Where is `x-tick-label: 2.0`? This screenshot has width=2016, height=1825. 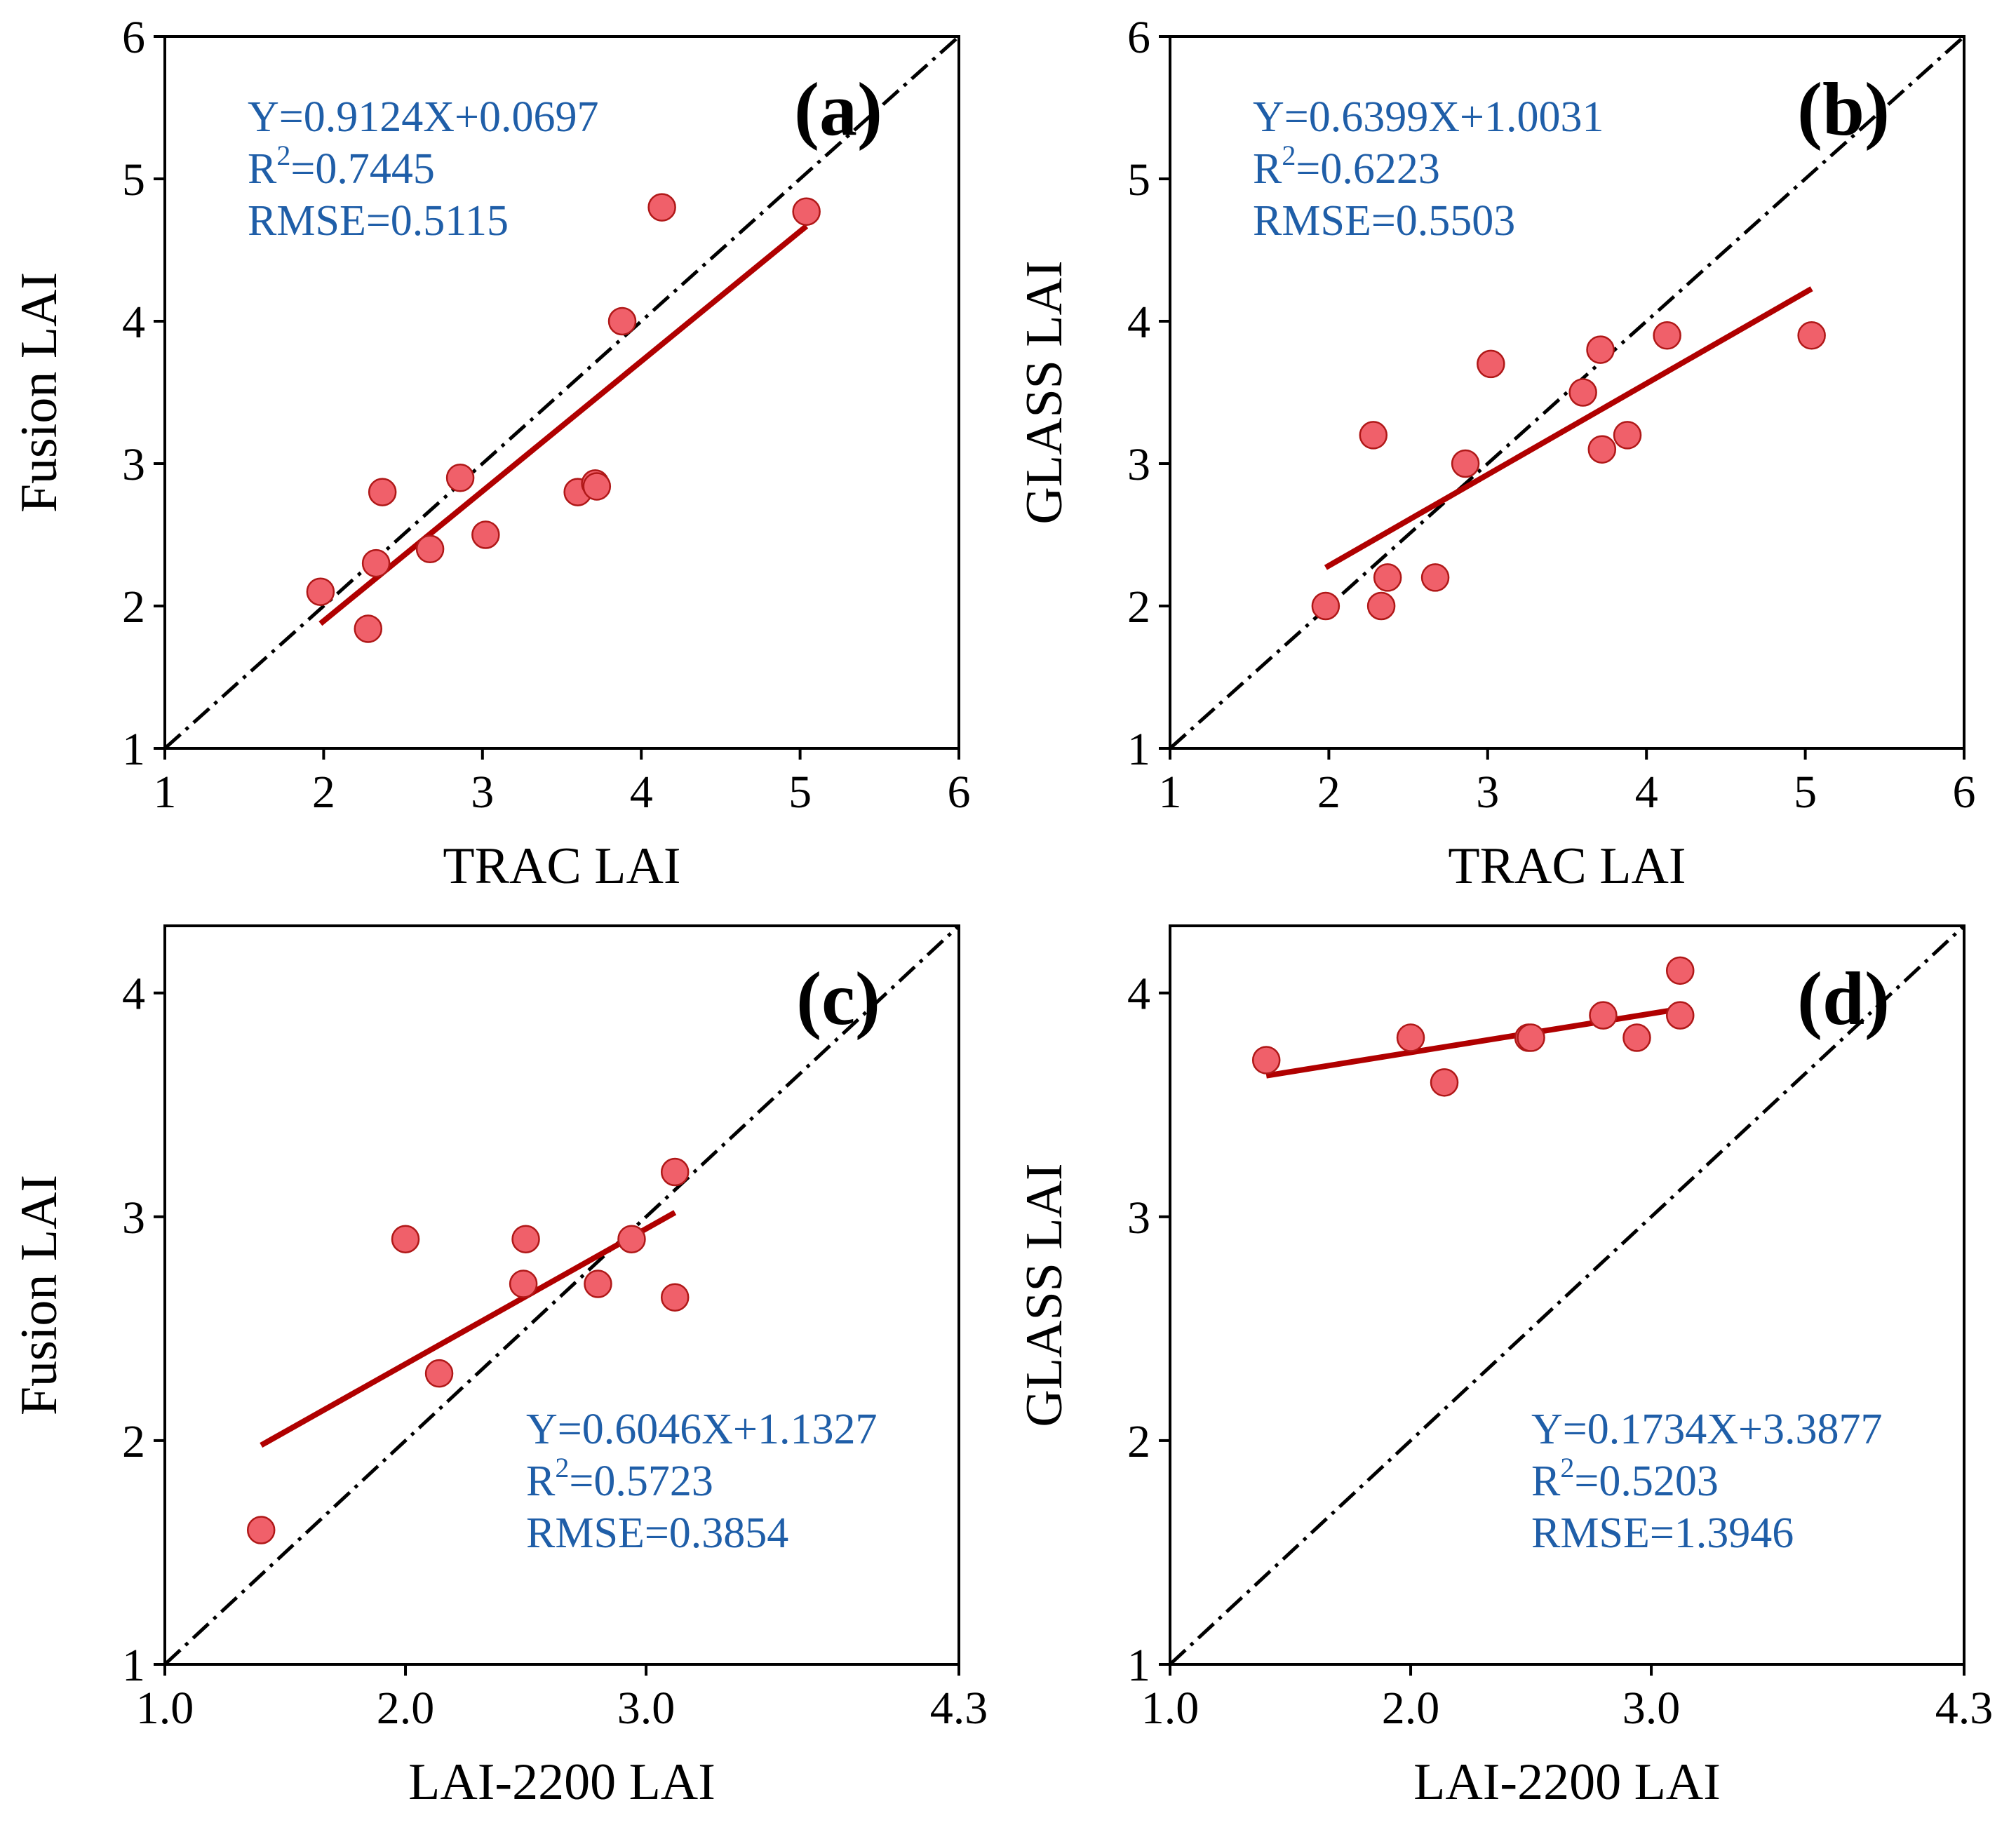
x-tick-label: 2.0 is located at coordinates (1411, 1708).